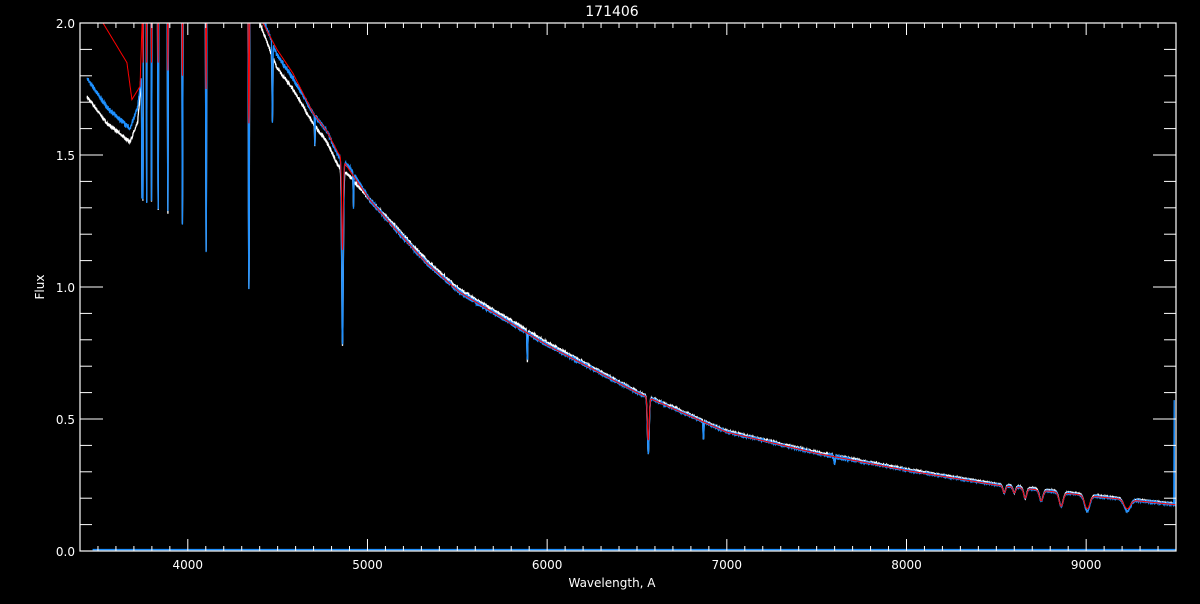  What do you see at coordinates (612, 583) in the screenshot?
I see `x-axis-label: Wavelength, A` at bounding box center [612, 583].